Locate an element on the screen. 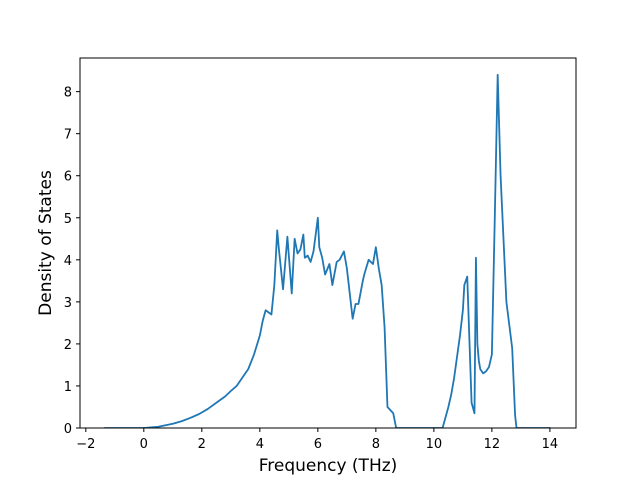  y-axis-label: Density of States is located at coordinates (46, 243).